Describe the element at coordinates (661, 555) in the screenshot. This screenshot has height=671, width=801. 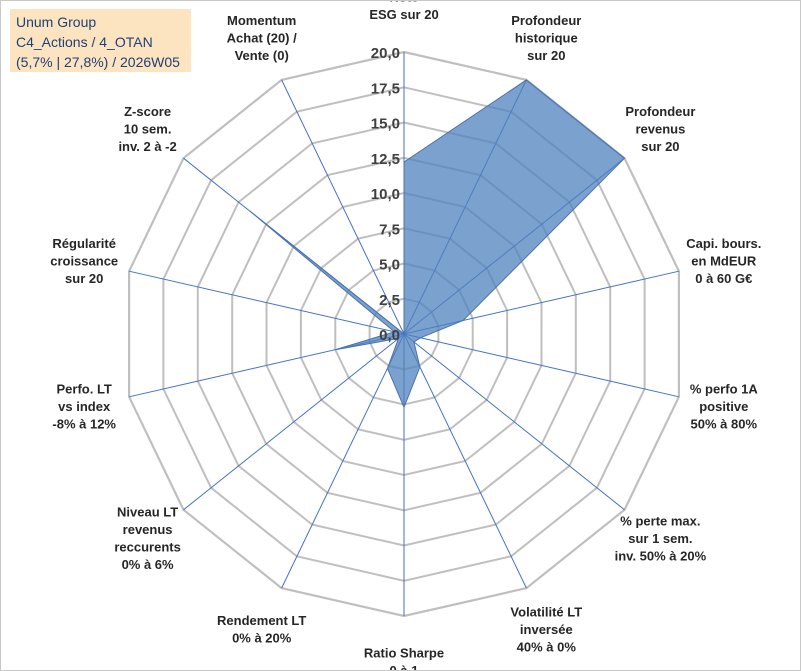
I see `axis-label-line: inv. 50% à 20%` at that location.